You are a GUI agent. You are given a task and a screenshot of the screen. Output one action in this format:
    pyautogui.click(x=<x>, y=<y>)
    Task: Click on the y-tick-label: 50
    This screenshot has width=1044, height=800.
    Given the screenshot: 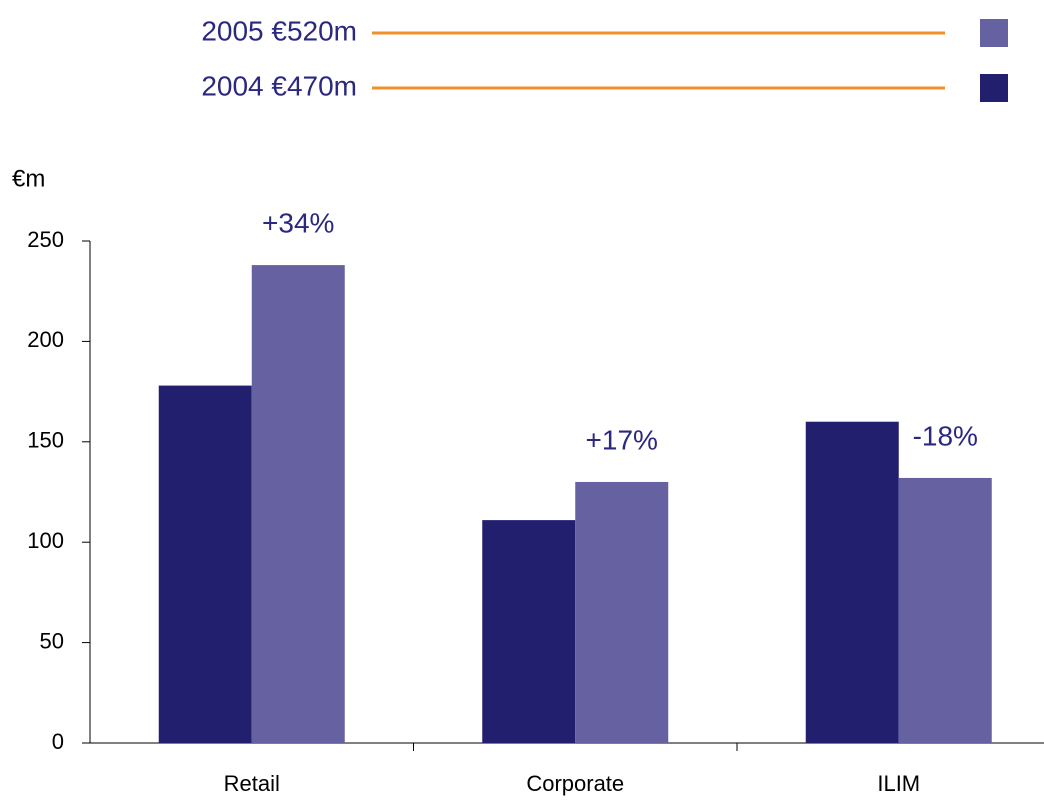 What is the action you would take?
    pyautogui.click(x=52, y=640)
    